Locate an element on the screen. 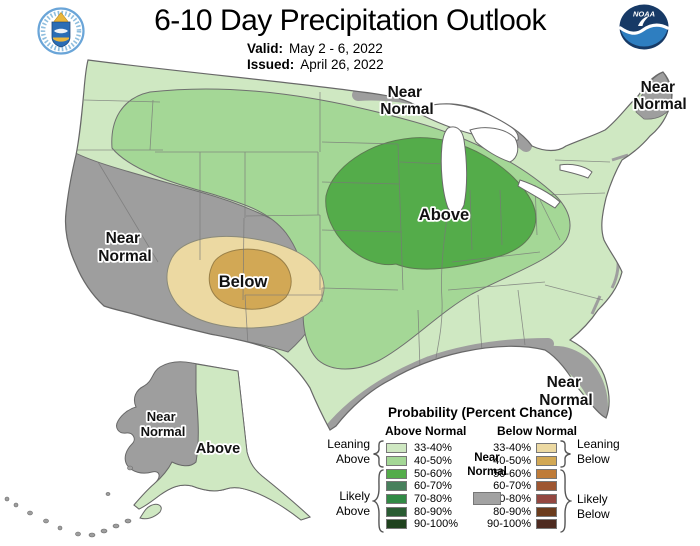 The height and width of the screenshot is (546, 700). brace-likely-below is located at coordinates (566, 501).